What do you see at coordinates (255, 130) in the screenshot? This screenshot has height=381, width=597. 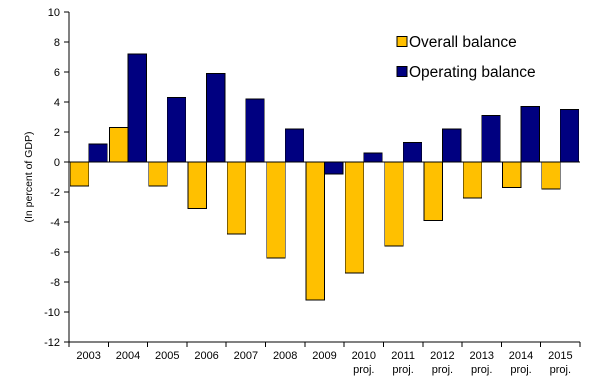 I see `bar-operating-2007` at bounding box center [255, 130].